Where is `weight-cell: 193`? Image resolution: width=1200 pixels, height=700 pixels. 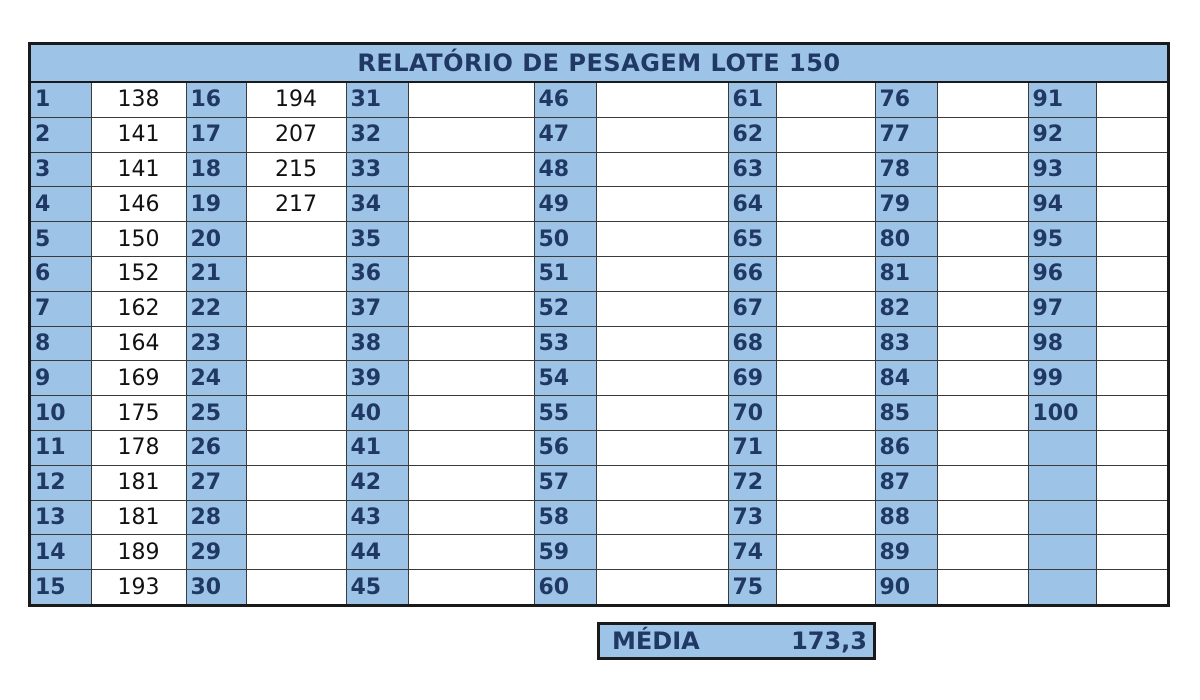 weight-cell: 193 is located at coordinates (139, 586).